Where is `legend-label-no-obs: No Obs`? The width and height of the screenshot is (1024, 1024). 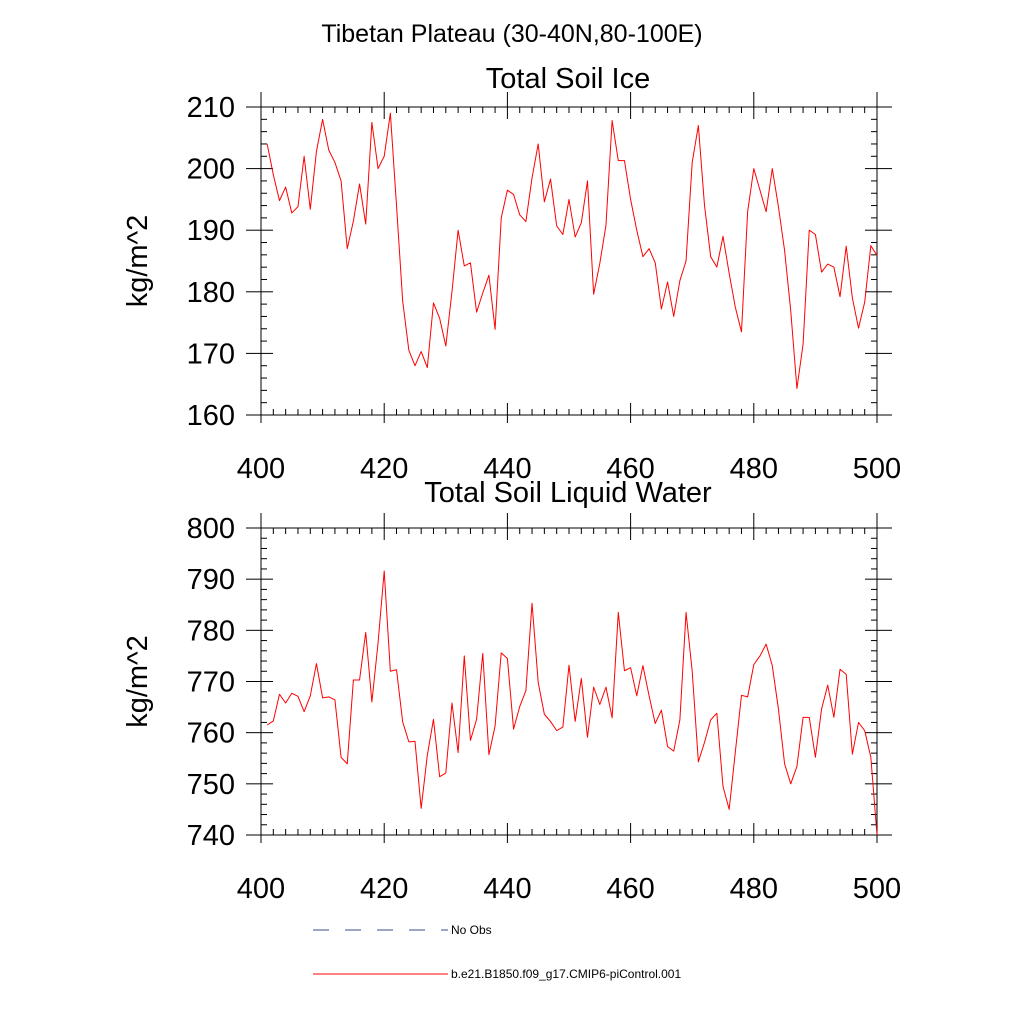
legend-label-no-obs: No Obs is located at coordinates (471, 930).